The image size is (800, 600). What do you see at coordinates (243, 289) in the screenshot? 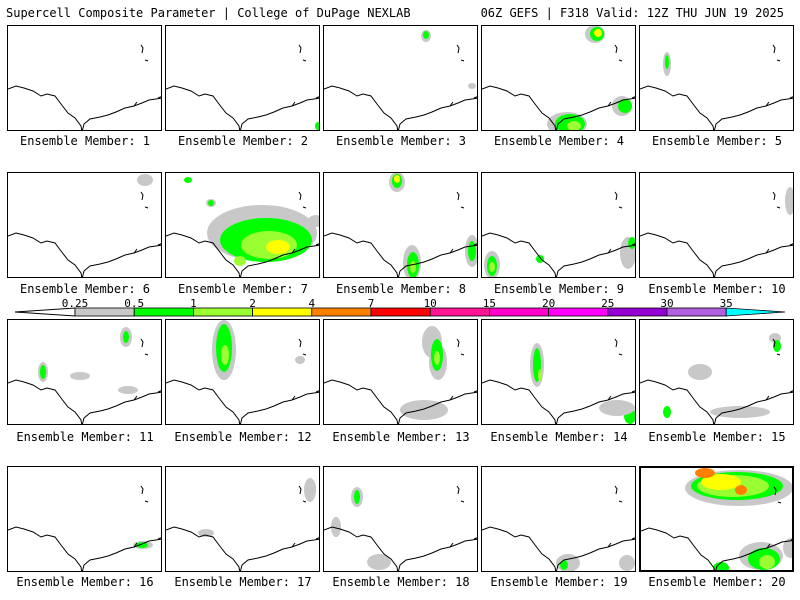
I see `member-label-7: Ensemble Member: 7` at bounding box center [243, 289].